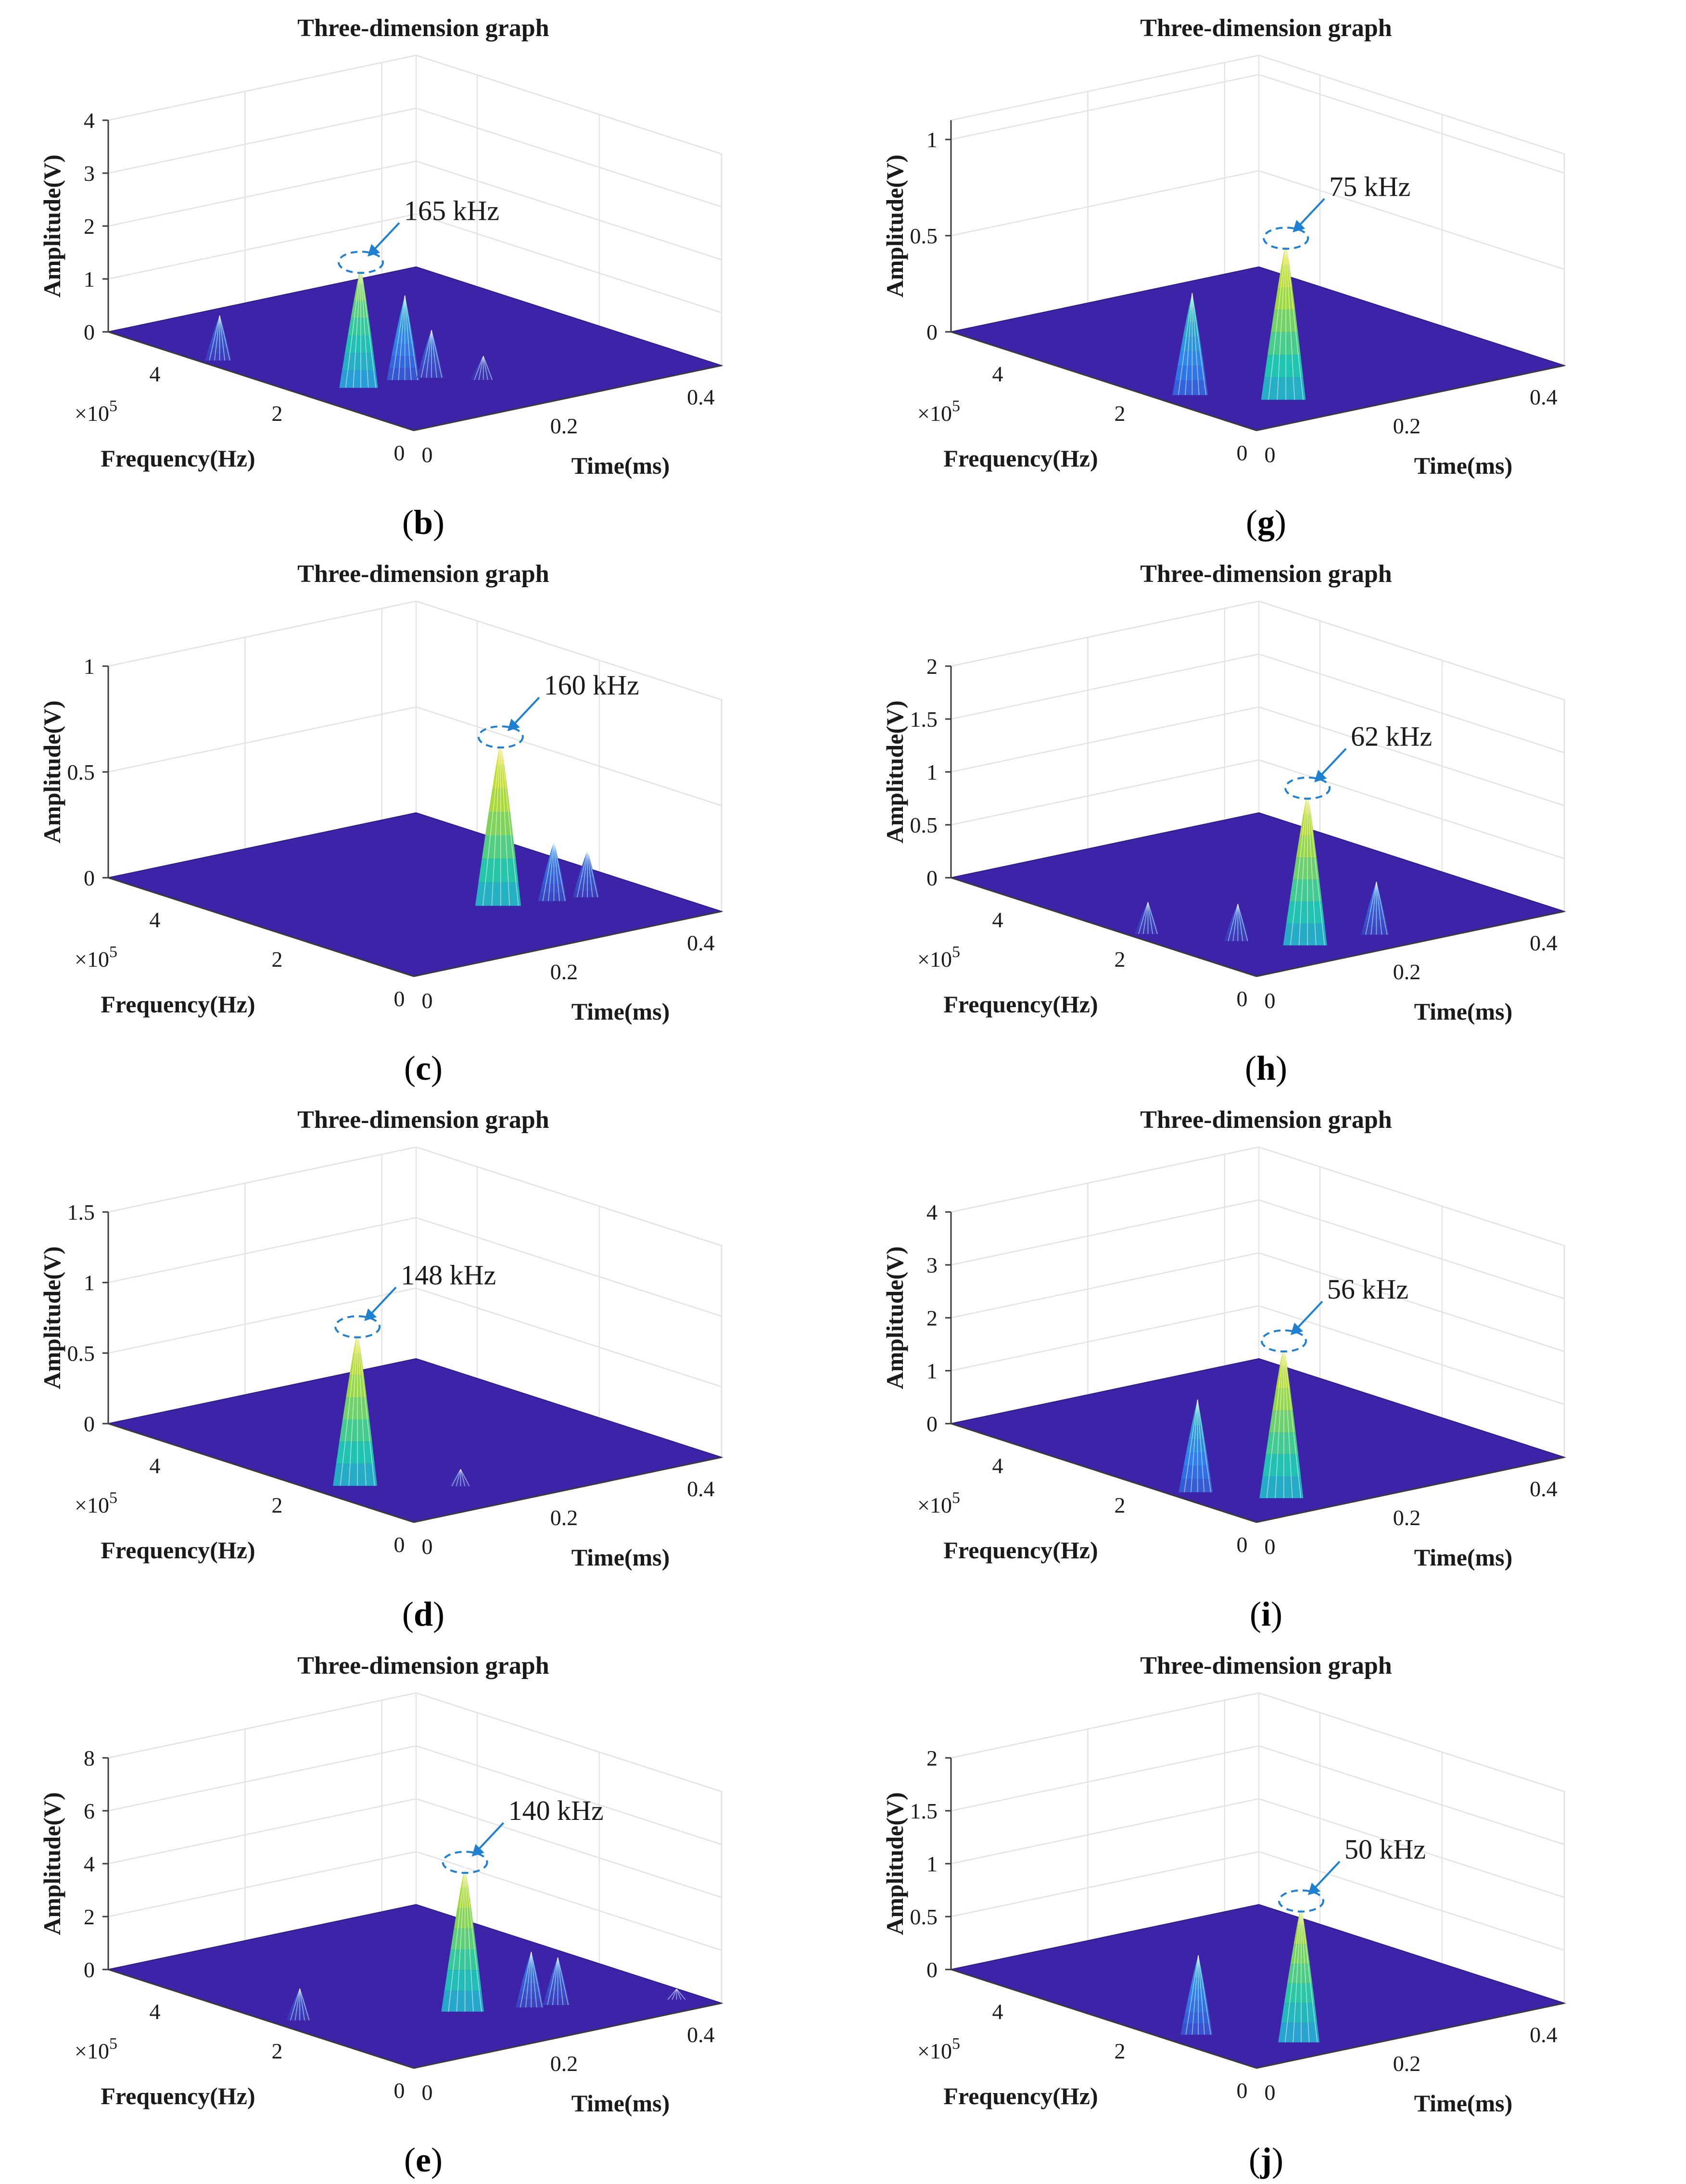 Image resolution: width=1686 pixels, height=2184 pixels. I want to click on y-tick-label: 2, so click(1120, 960).